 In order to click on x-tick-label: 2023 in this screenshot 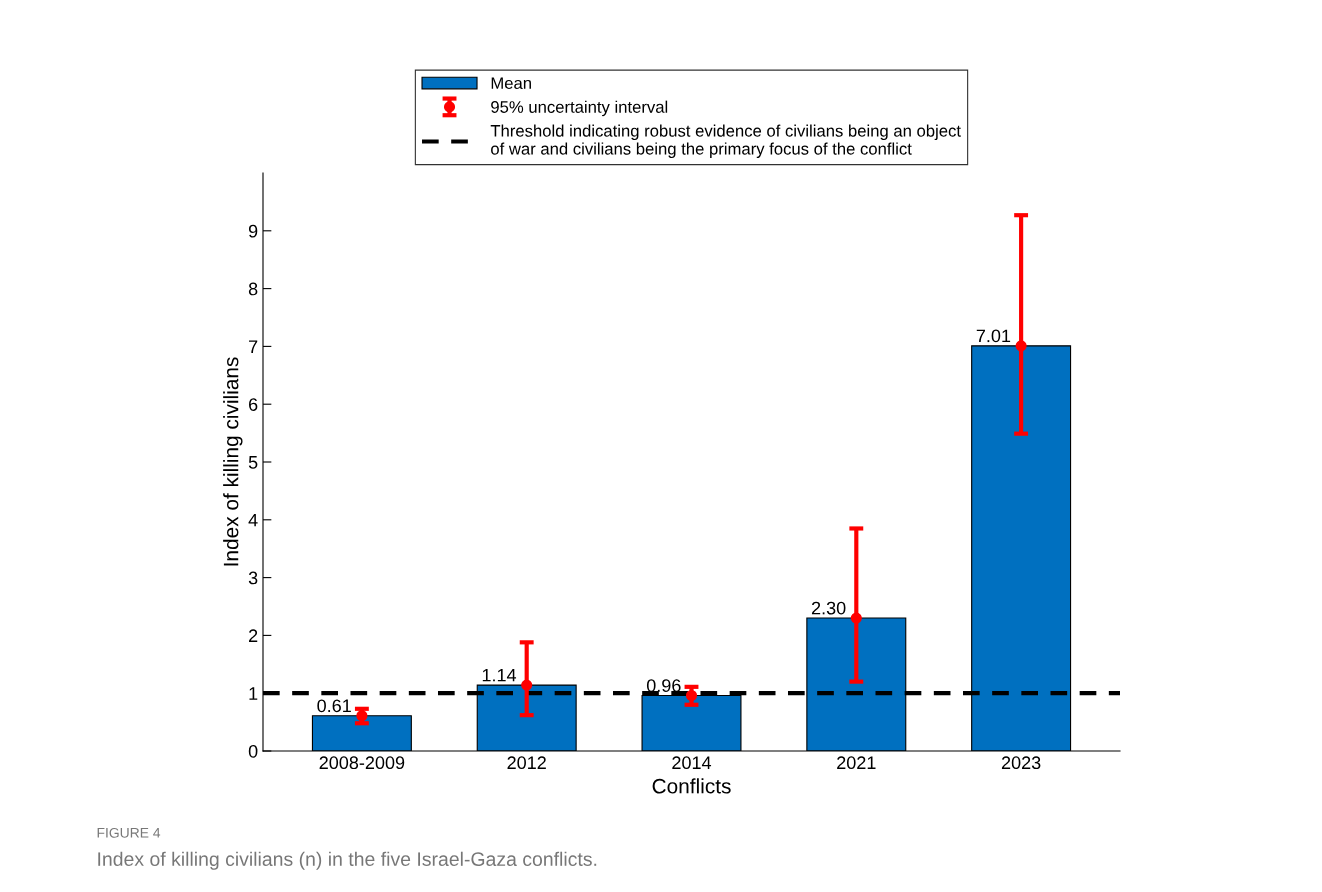, I will do `click(1021, 763)`.